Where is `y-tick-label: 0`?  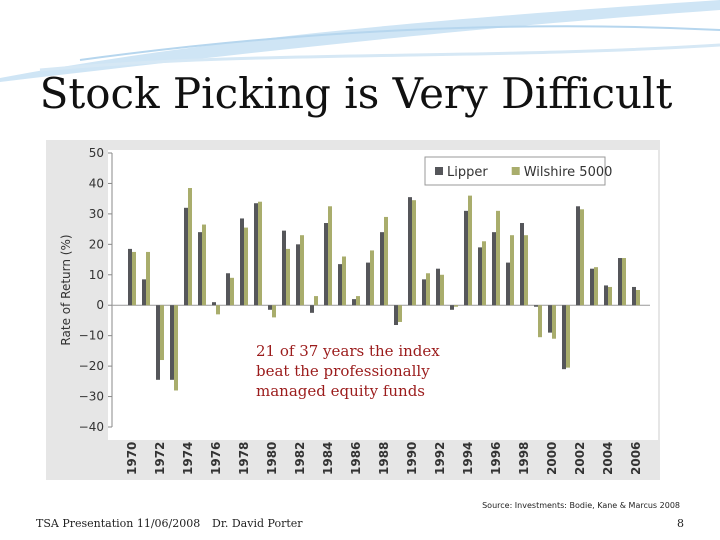
y-tick-label: 0 is located at coordinates (100, 305).